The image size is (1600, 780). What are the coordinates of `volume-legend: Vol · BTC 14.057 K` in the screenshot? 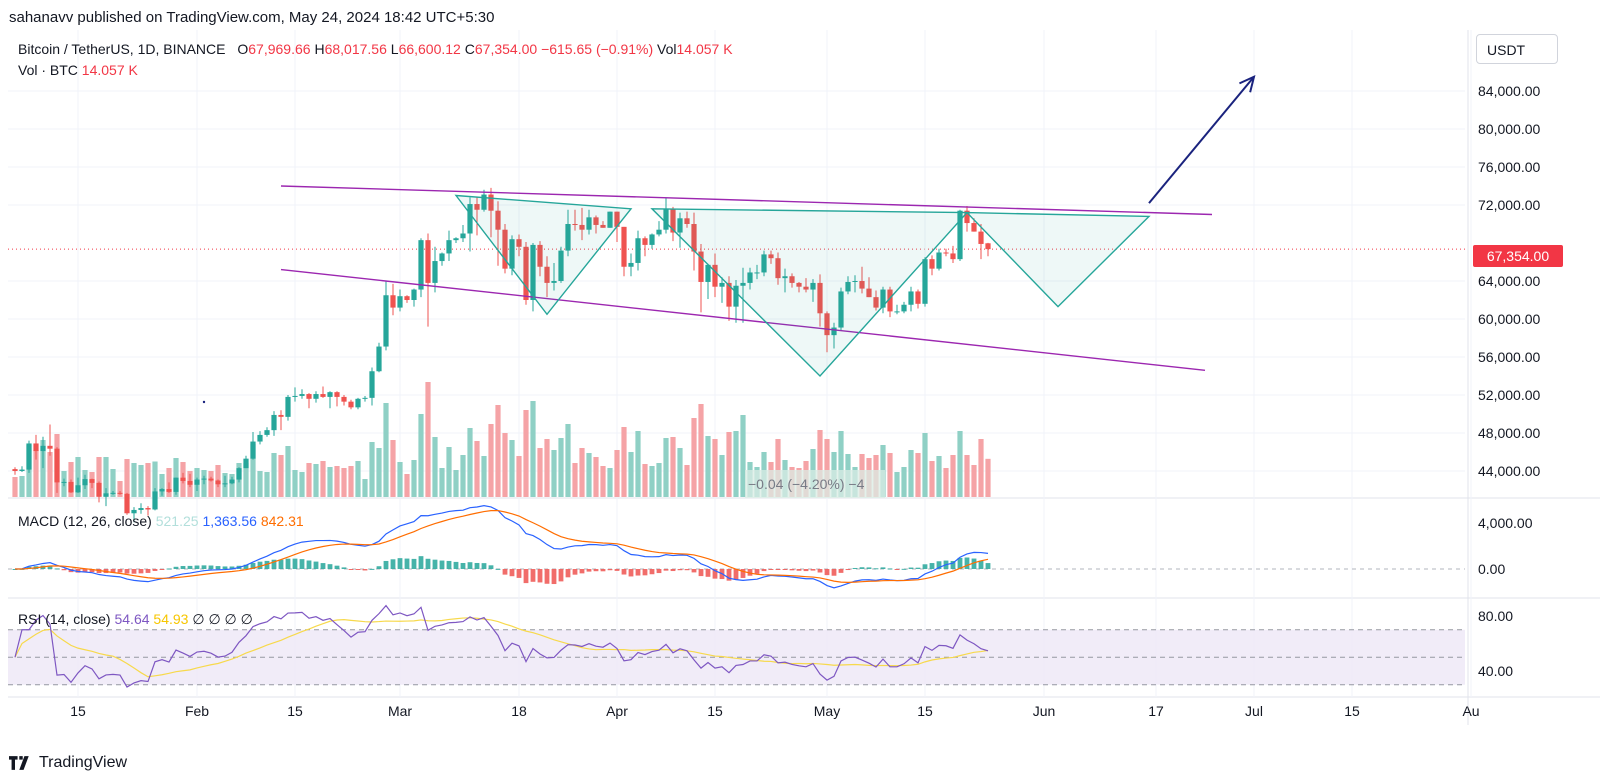 It's located at (78, 70).